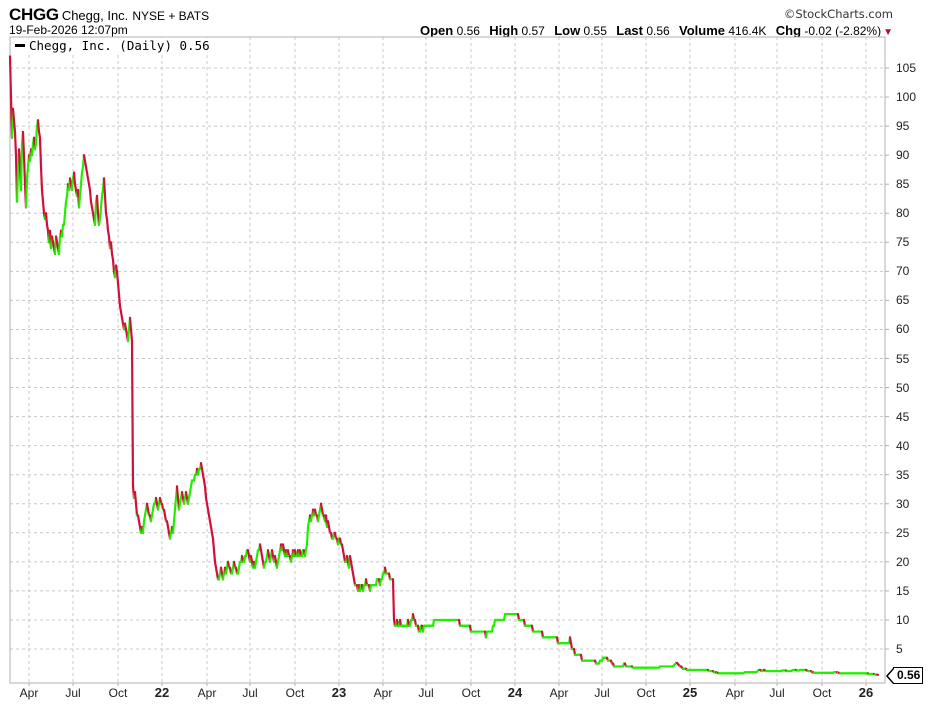 The image size is (931, 705). What do you see at coordinates (903, 387) in the screenshot?
I see `y-tick-label: 50` at bounding box center [903, 387].